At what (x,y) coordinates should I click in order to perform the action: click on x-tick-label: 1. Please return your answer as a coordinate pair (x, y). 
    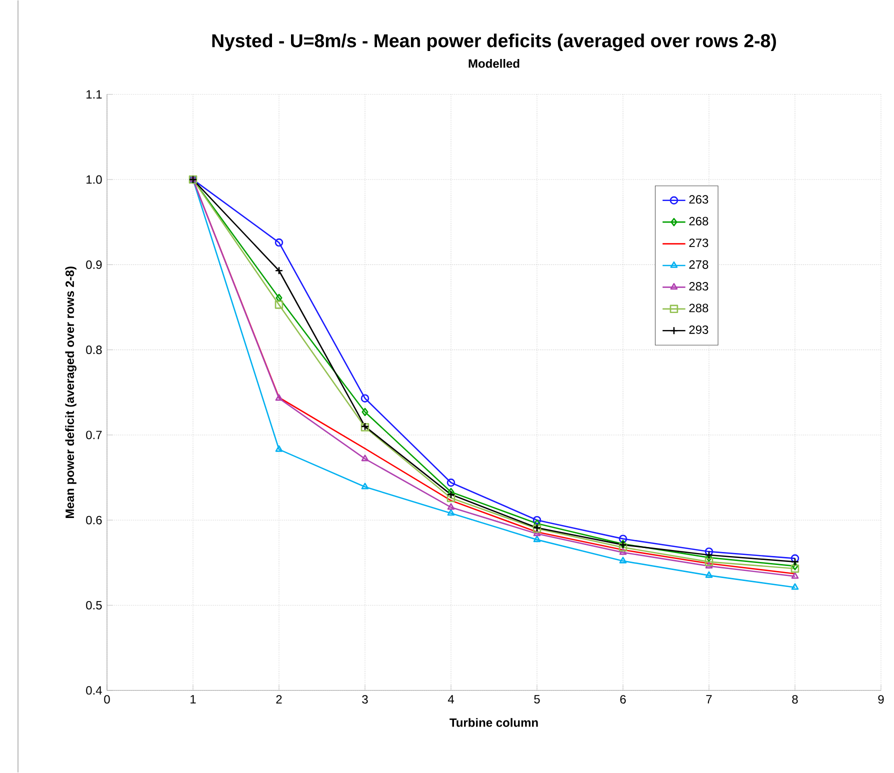
    Looking at the image, I should click on (193, 699).